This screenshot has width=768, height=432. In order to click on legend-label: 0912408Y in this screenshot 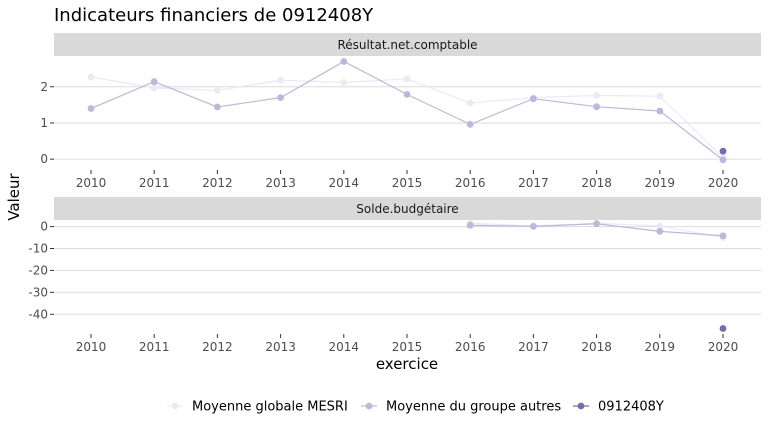, I will do `click(631, 407)`.